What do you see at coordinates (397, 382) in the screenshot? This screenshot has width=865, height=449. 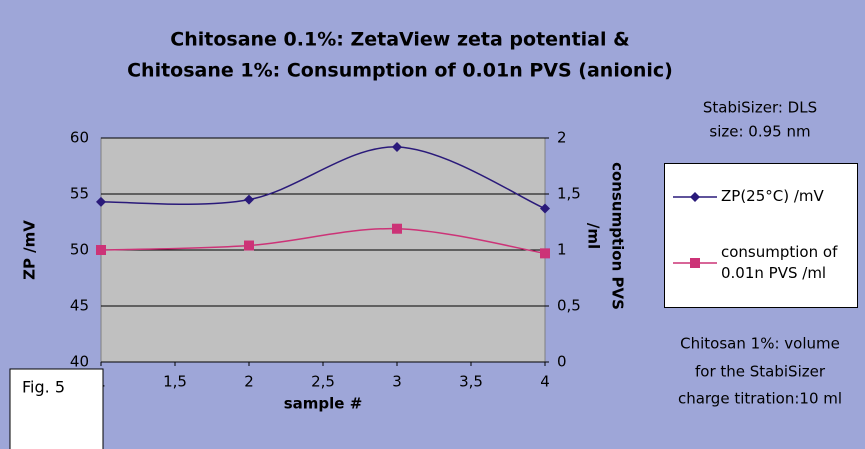 I see `x-tick-label: 3` at bounding box center [397, 382].